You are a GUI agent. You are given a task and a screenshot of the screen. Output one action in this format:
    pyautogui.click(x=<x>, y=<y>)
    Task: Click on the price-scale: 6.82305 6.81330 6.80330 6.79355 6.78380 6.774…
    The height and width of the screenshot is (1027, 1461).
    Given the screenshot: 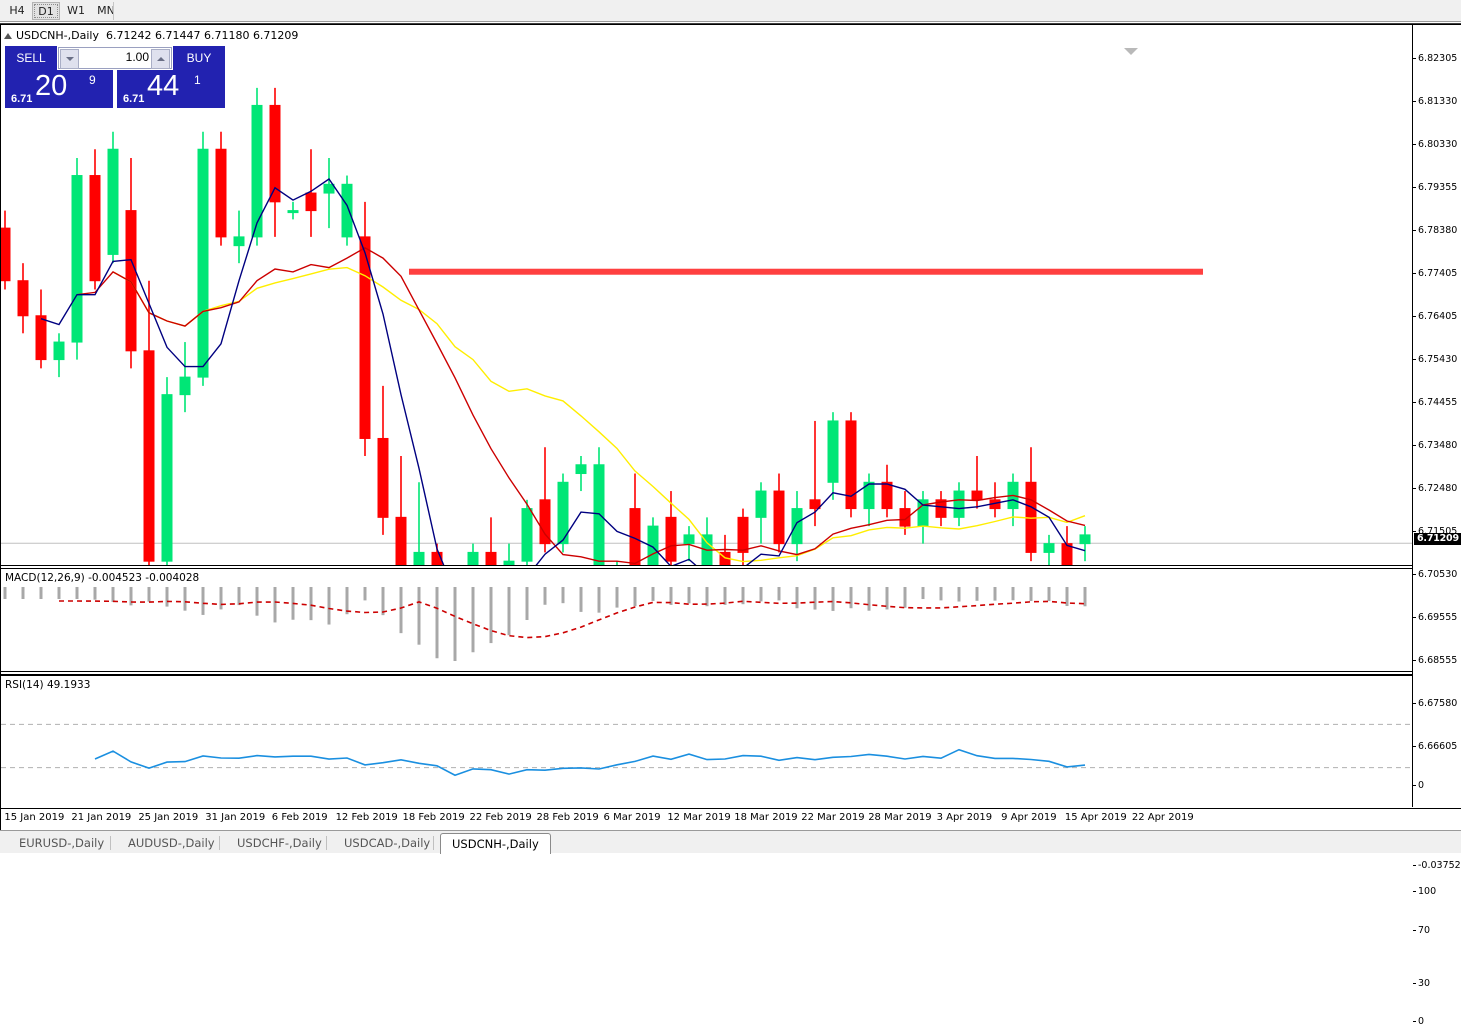 What is the action you would take?
    pyautogui.click(x=1436, y=526)
    